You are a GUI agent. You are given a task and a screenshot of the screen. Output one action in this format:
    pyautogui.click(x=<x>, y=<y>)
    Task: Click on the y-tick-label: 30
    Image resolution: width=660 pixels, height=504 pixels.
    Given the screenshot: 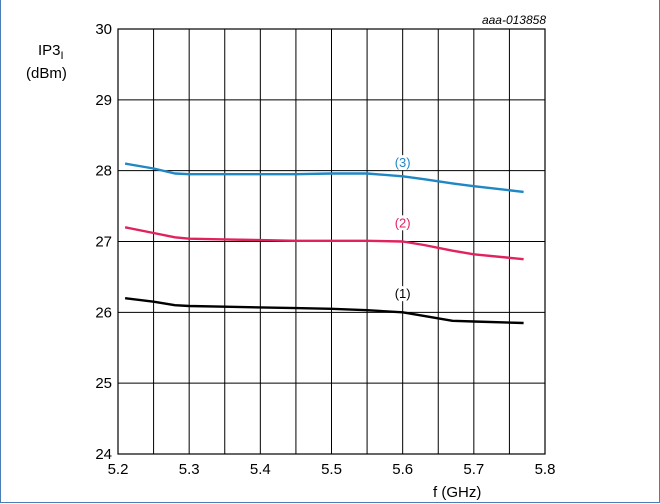 What is the action you would take?
    pyautogui.click(x=103, y=29)
    